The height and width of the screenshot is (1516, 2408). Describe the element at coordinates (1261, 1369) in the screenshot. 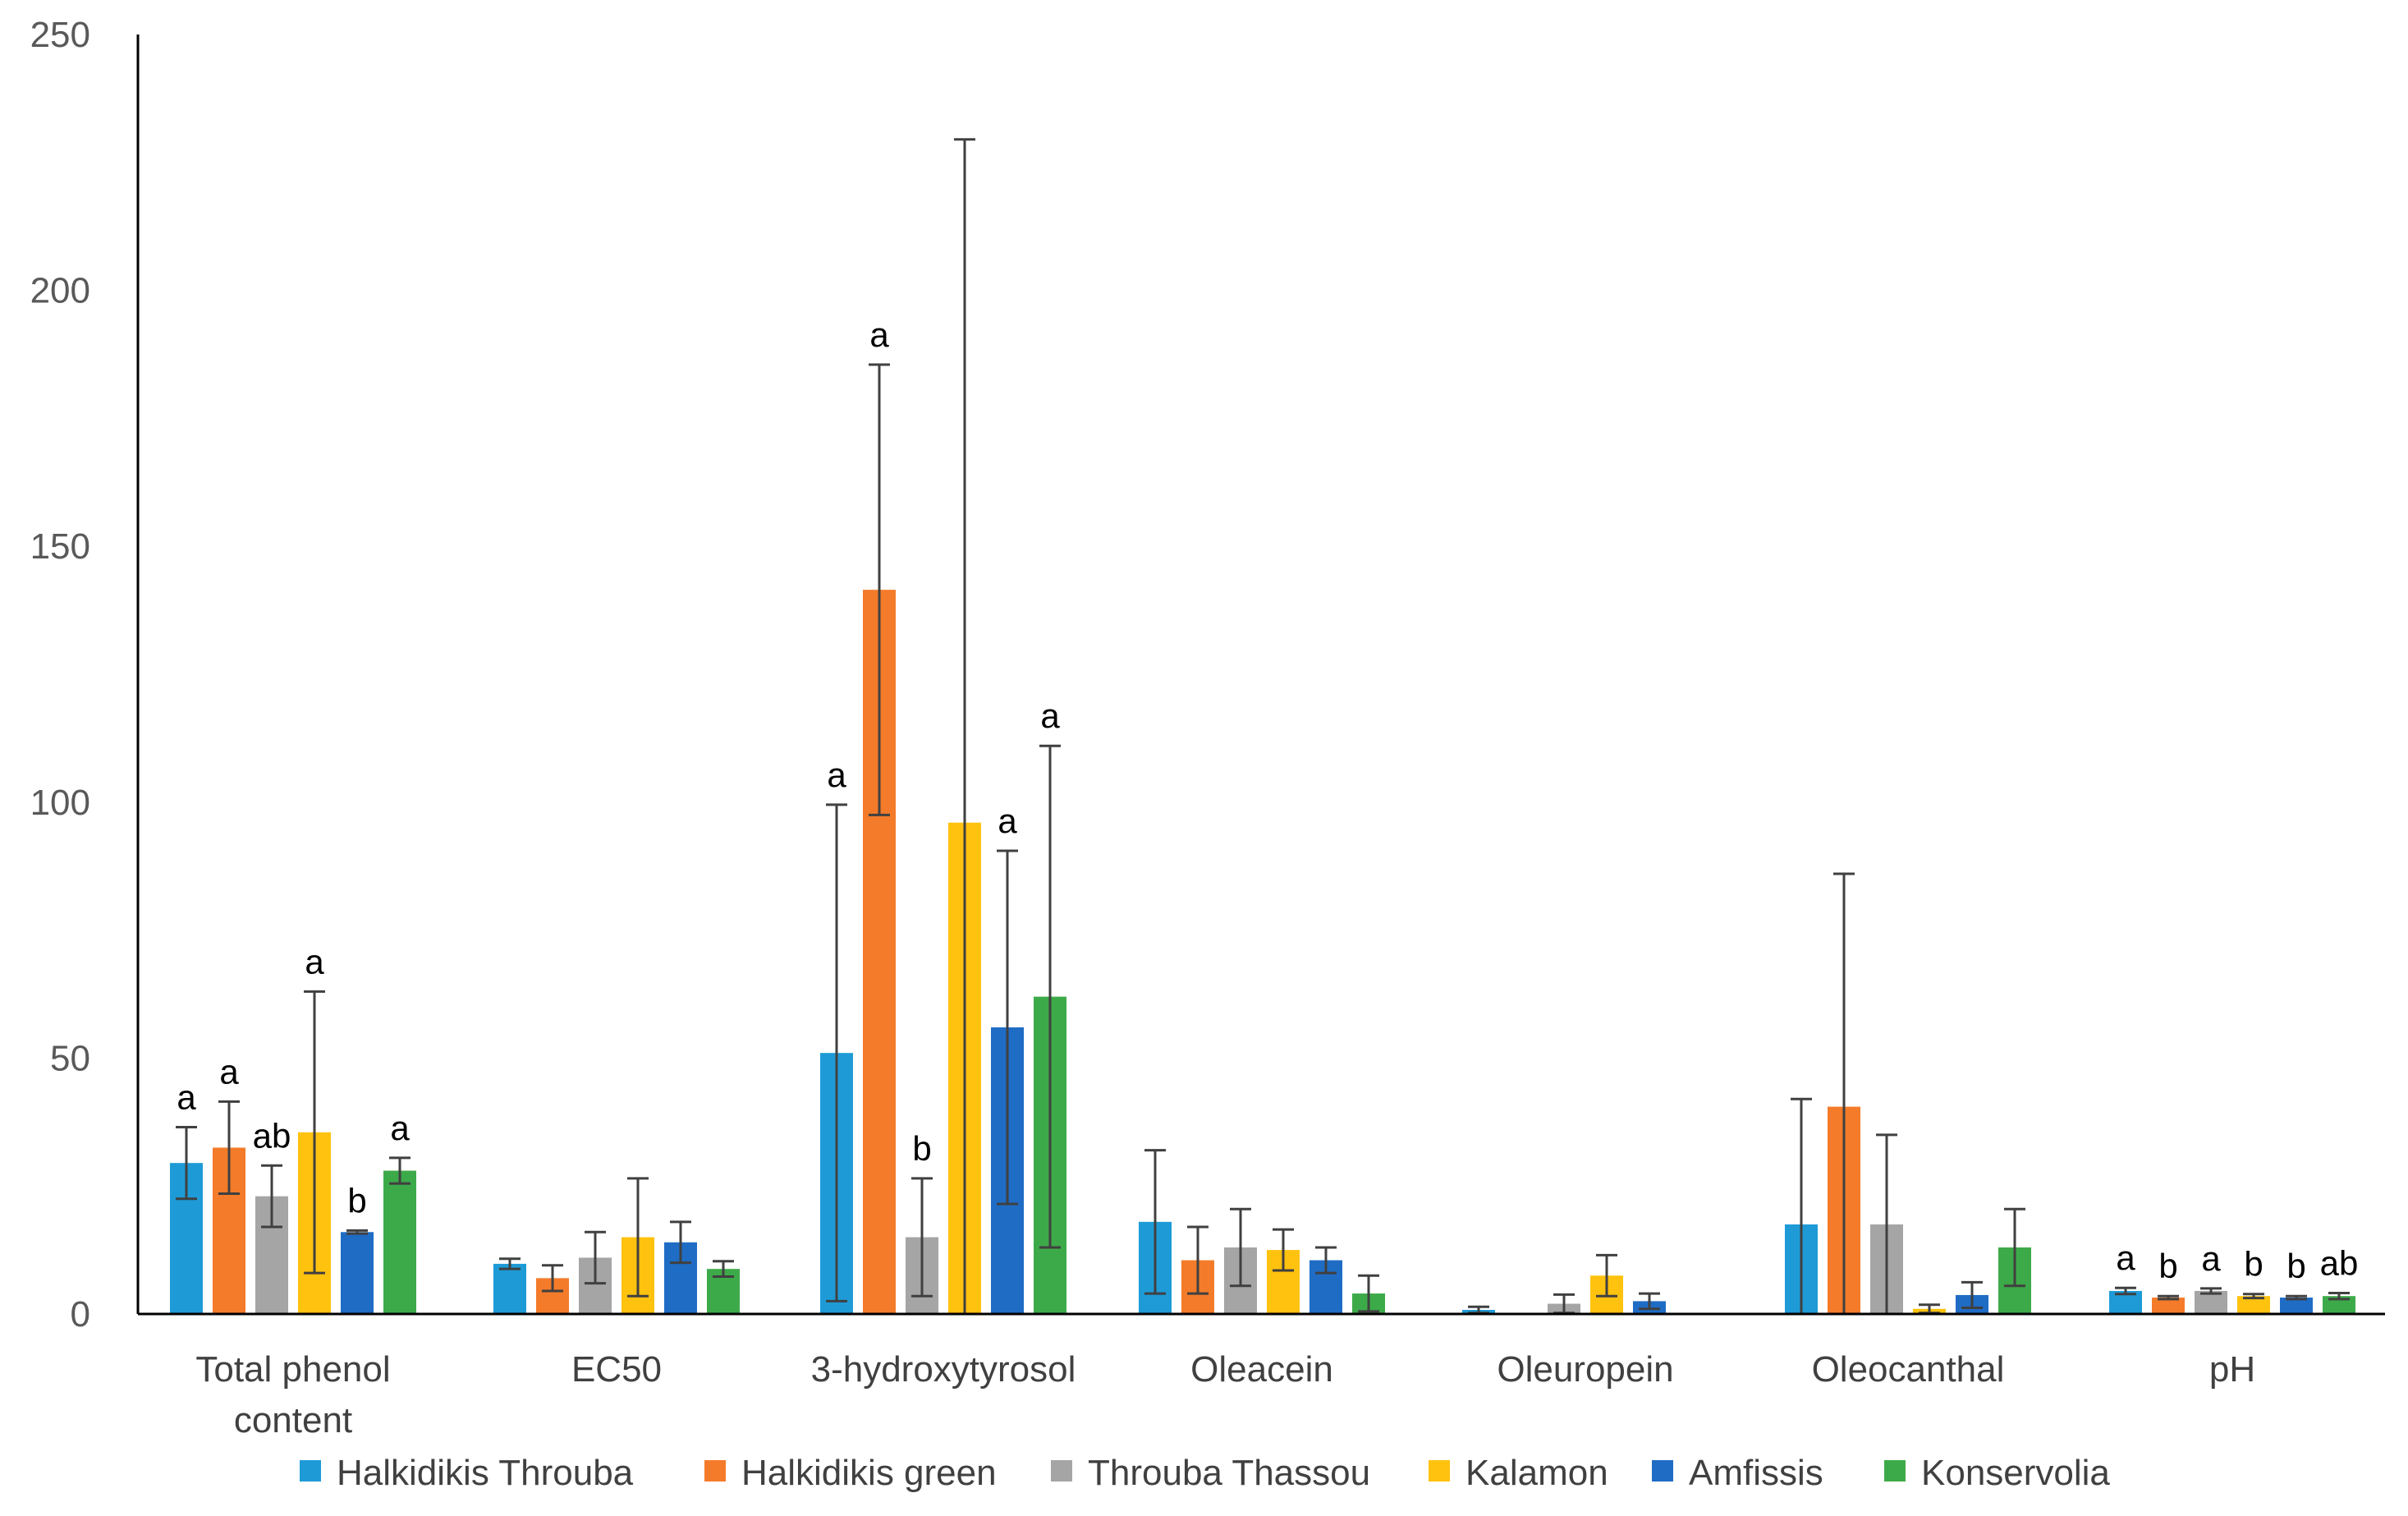

I see `x-tick-label: Oleacein` at that location.